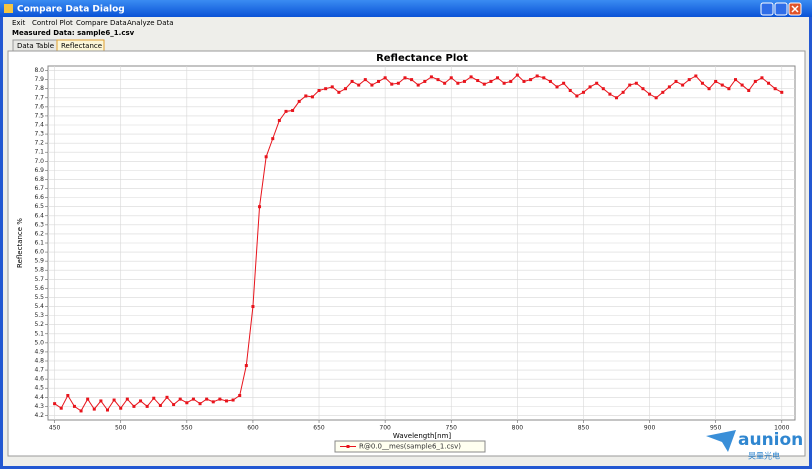 This screenshot has width=812, height=473. What do you see at coordinates (39, 197) in the screenshot?
I see `y-tick-label: 6.6` at bounding box center [39, 197].